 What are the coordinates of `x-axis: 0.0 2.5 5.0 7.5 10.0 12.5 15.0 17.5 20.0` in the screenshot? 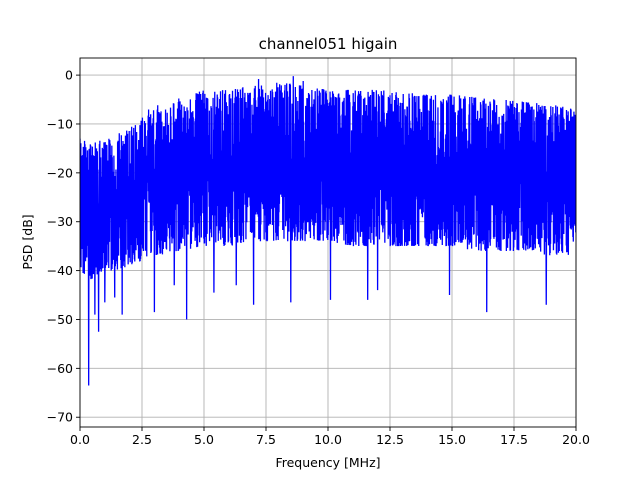 It's located at (330, 437).